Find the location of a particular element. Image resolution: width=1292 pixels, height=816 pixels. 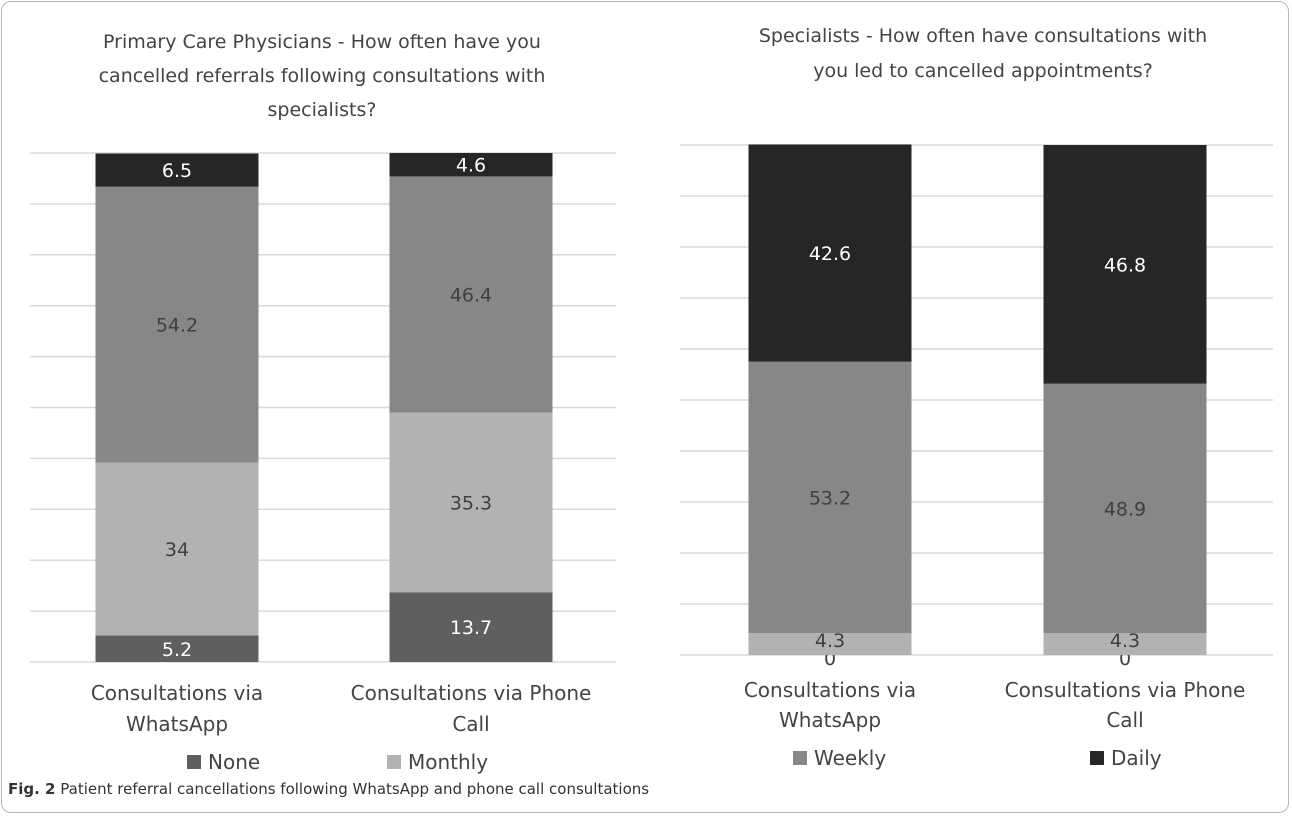

legend-swatch-weekly is located at coordinates (800, 758).